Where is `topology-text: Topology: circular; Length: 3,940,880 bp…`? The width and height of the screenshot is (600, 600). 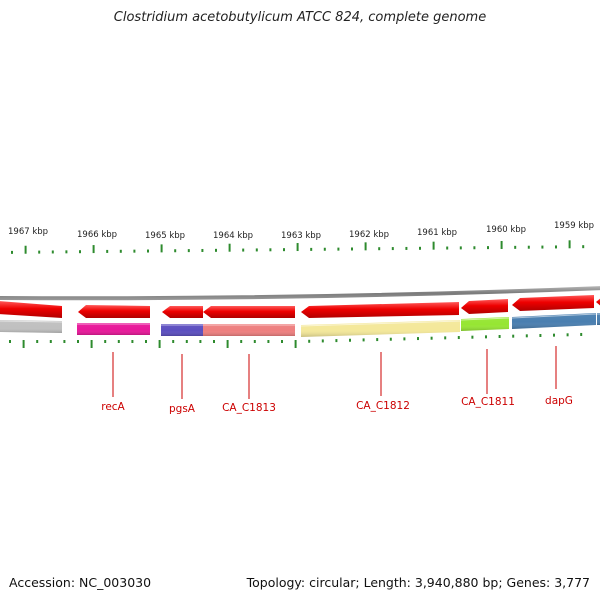 topology-text: Topology: circular; Length: 3,940,880 bp… is located at coordinates (418, 582).